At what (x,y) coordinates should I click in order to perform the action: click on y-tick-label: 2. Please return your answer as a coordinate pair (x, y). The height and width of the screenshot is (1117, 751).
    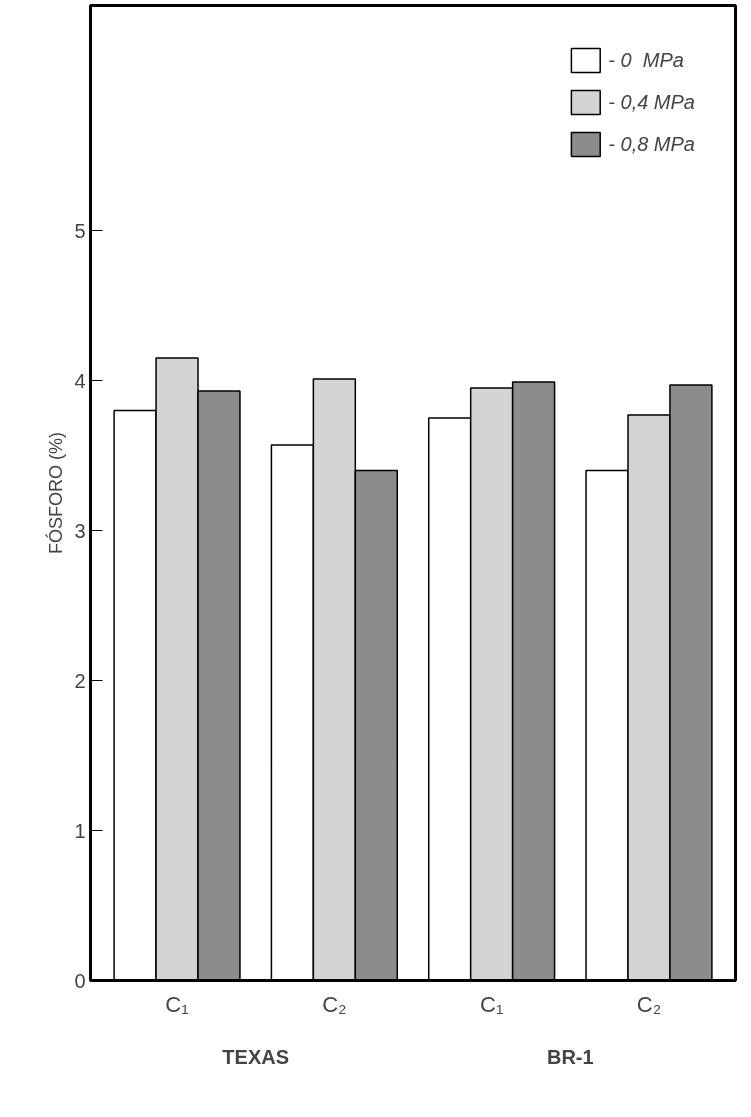
    Looking at the image, I should click on (80, 680).